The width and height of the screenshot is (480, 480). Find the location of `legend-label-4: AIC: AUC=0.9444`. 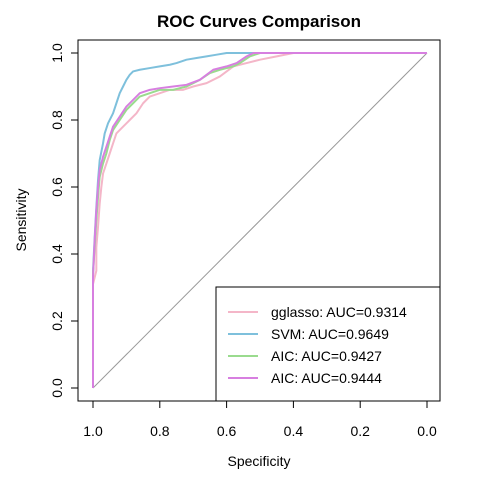

legend-label-4: AIC: AUC=0.9444 is located at coordinates (326, 378).